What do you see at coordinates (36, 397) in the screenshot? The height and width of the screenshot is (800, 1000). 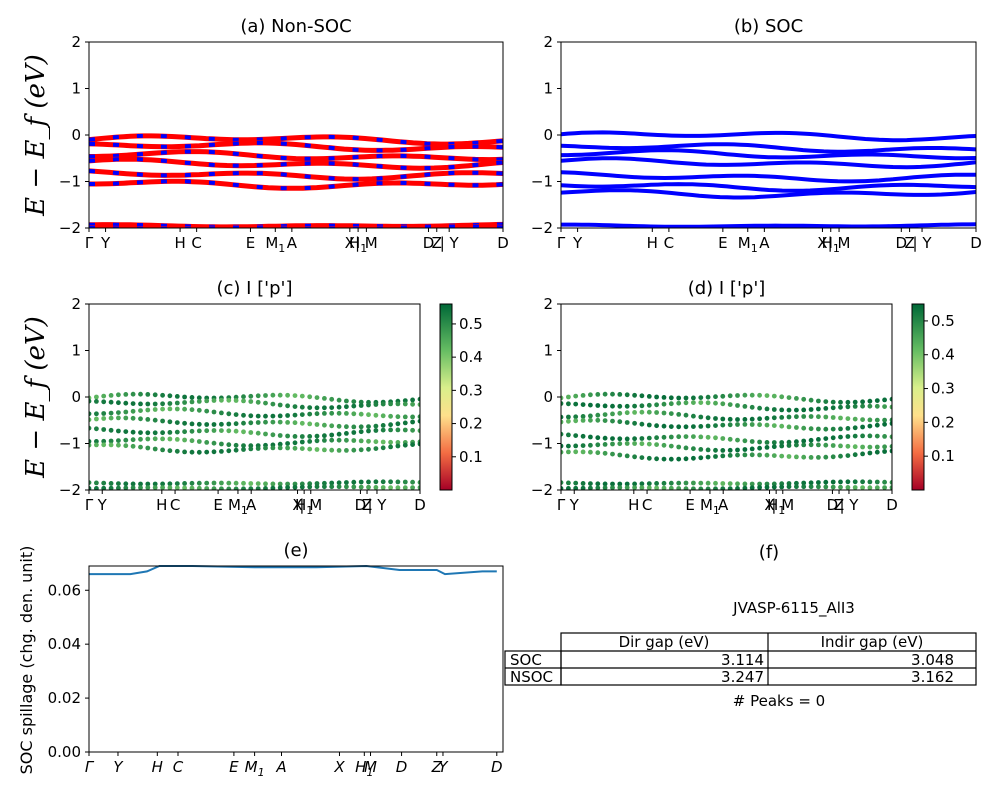 I see `ylabel-energy-text: E − E_f (eV)` at bounding box center [36, 397].